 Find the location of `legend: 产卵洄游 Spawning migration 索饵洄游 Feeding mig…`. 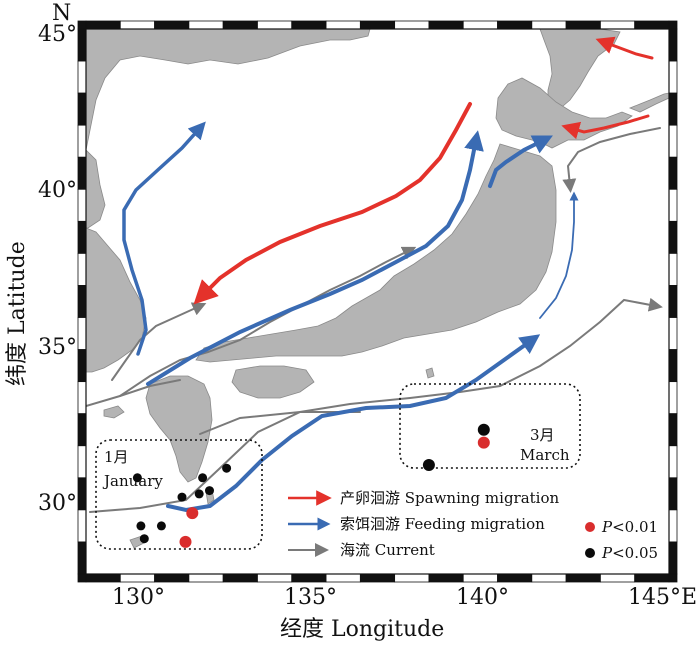

legend: 产卵洄游 Spawning migration 索饵洄游 Feeding mig… is located at coordinates (473, 525).